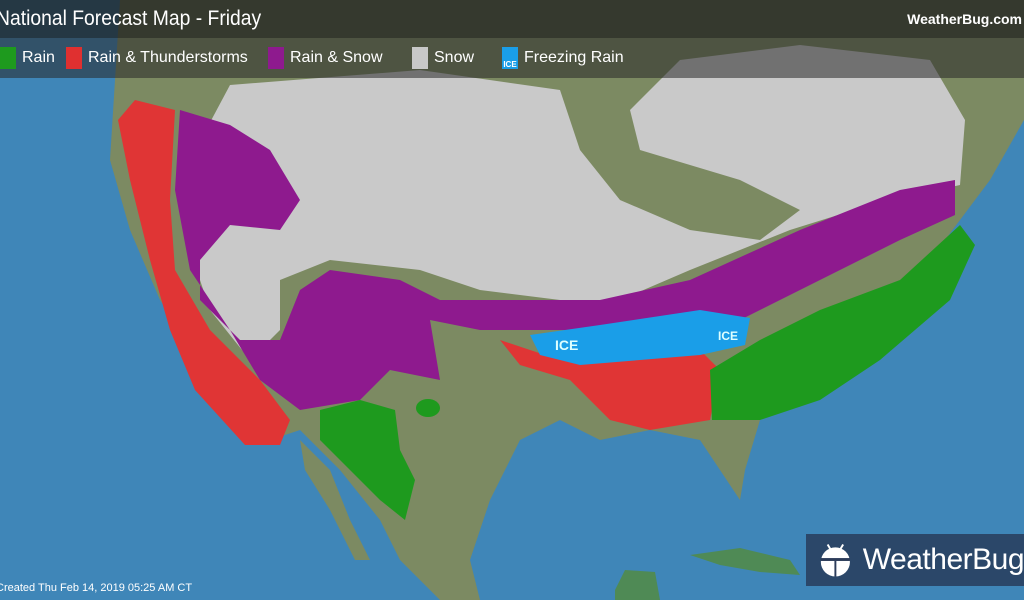  What do you see at coordinates (745, 561) in the screenshot?
I see `land-cuba` at bounding box center [745, 561].